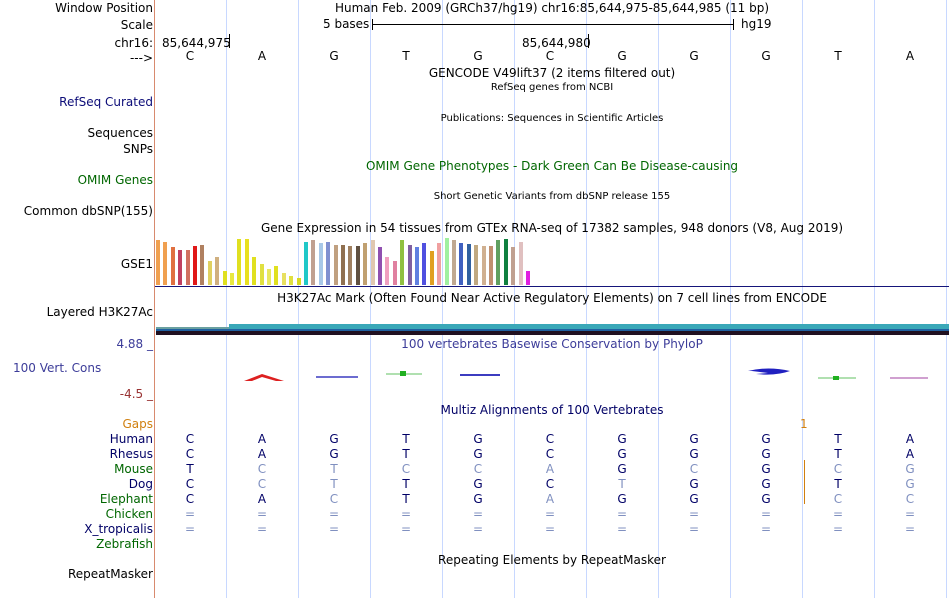  What do you see at coordinates (131, 439) in the screenshot?
I see `species-label: Human` at bounding box center [131, 439].